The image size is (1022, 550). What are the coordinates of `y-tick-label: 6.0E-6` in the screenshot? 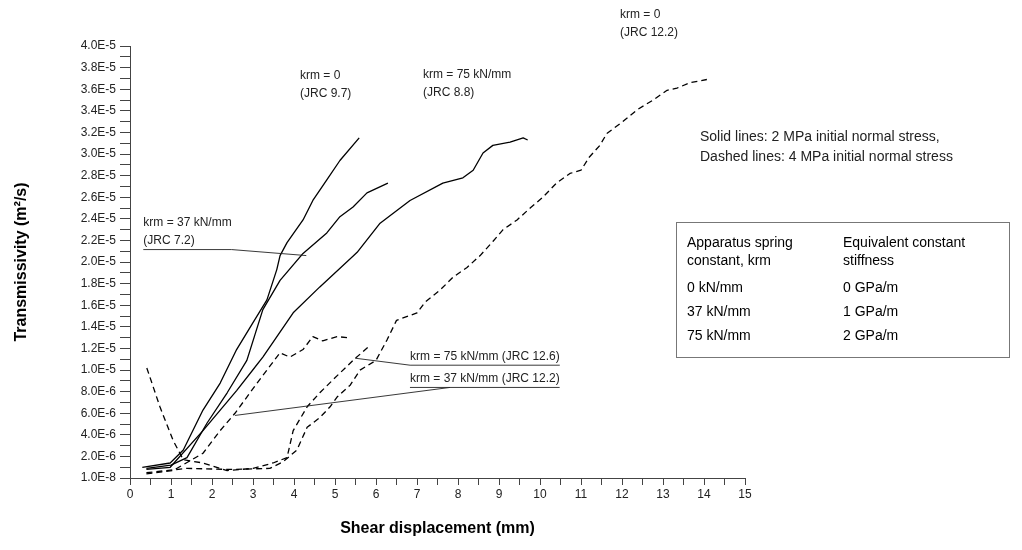 It's located at (98, 412).